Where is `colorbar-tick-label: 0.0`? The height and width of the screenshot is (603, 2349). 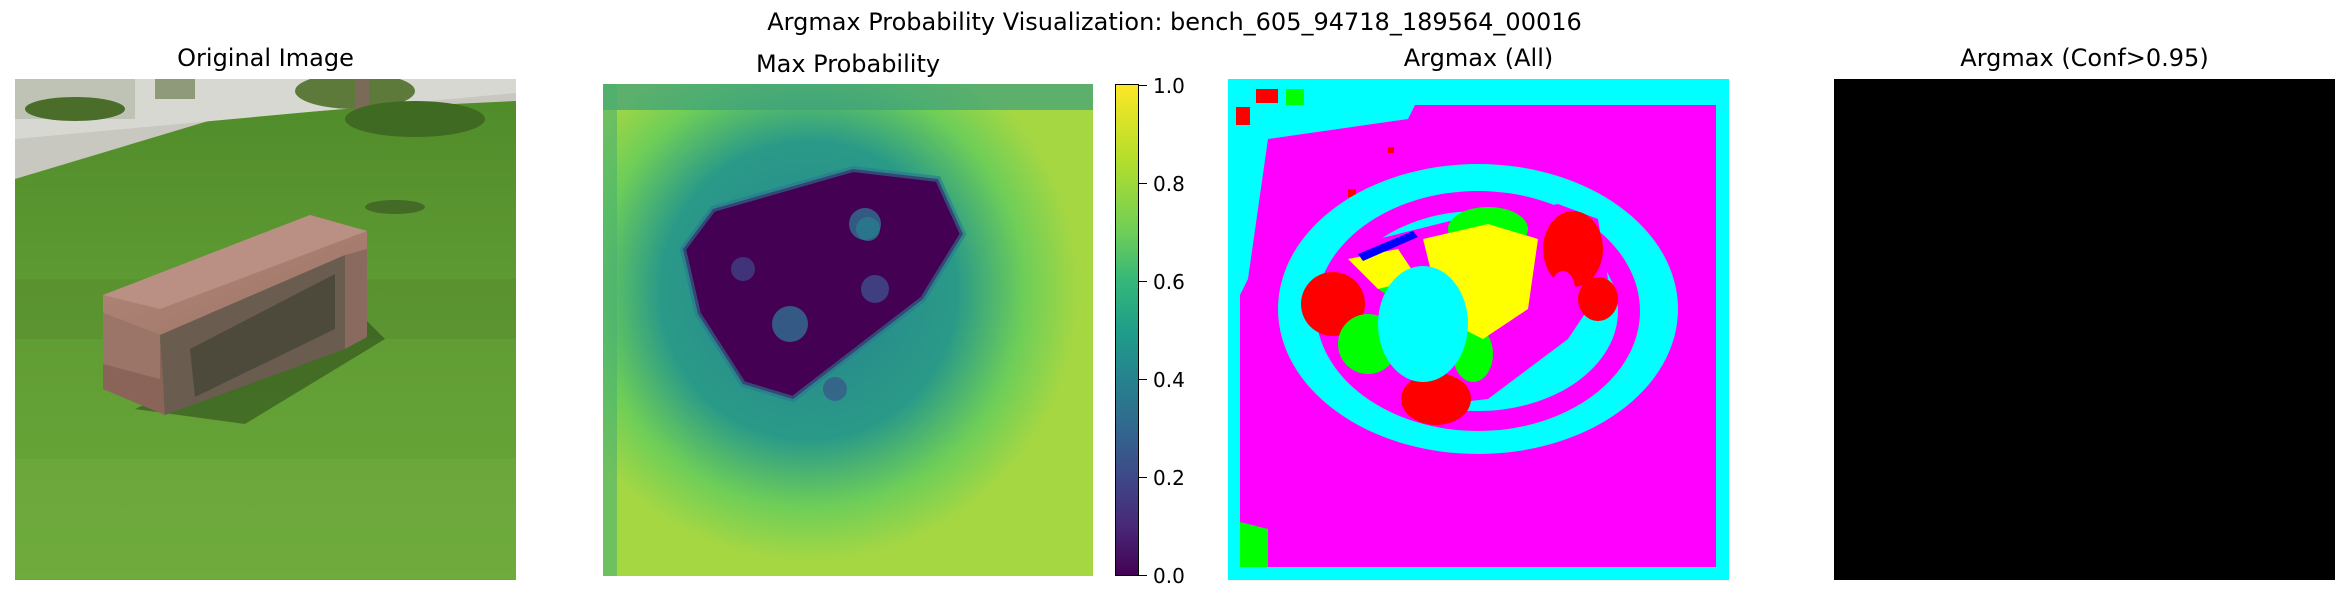
colorbar-tick-label: 0.0 is located at coordinates (1169, 576).